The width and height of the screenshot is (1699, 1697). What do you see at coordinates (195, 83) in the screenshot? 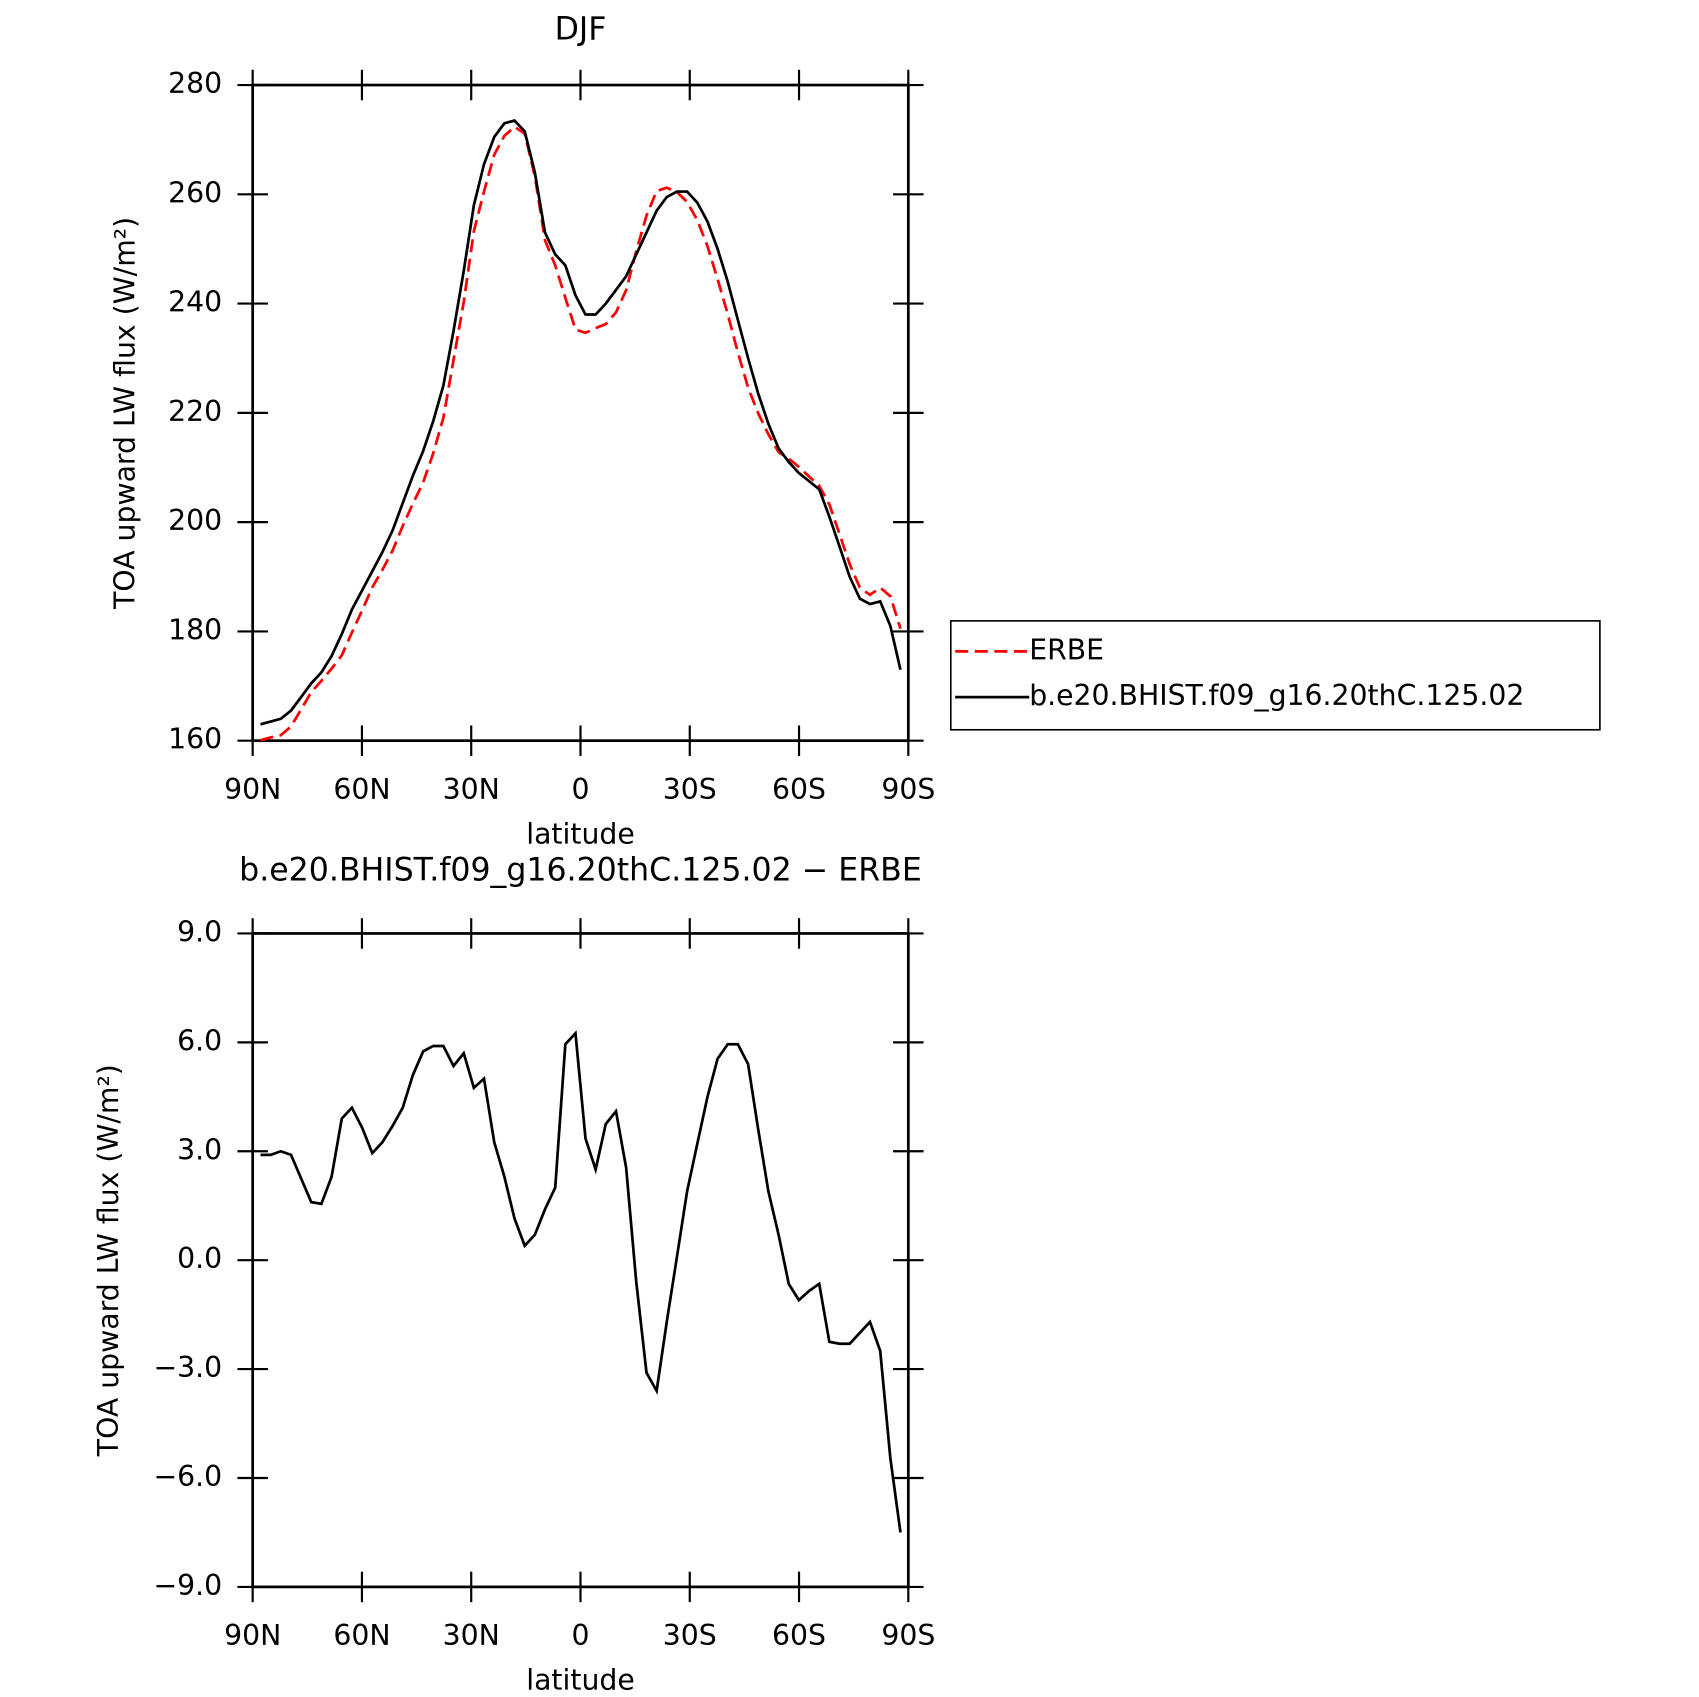
I see `y-tick-label: 280` at bounding box center [195, 83].